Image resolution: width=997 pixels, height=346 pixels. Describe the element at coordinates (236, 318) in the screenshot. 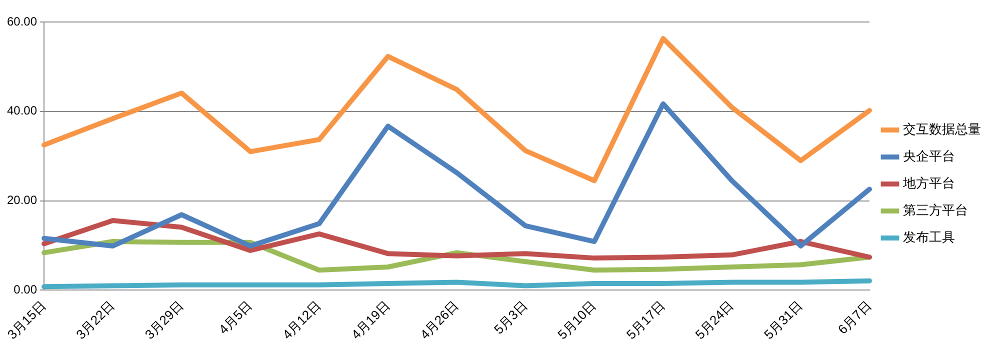

I see `x-tick-label: 4月5日` at that location.